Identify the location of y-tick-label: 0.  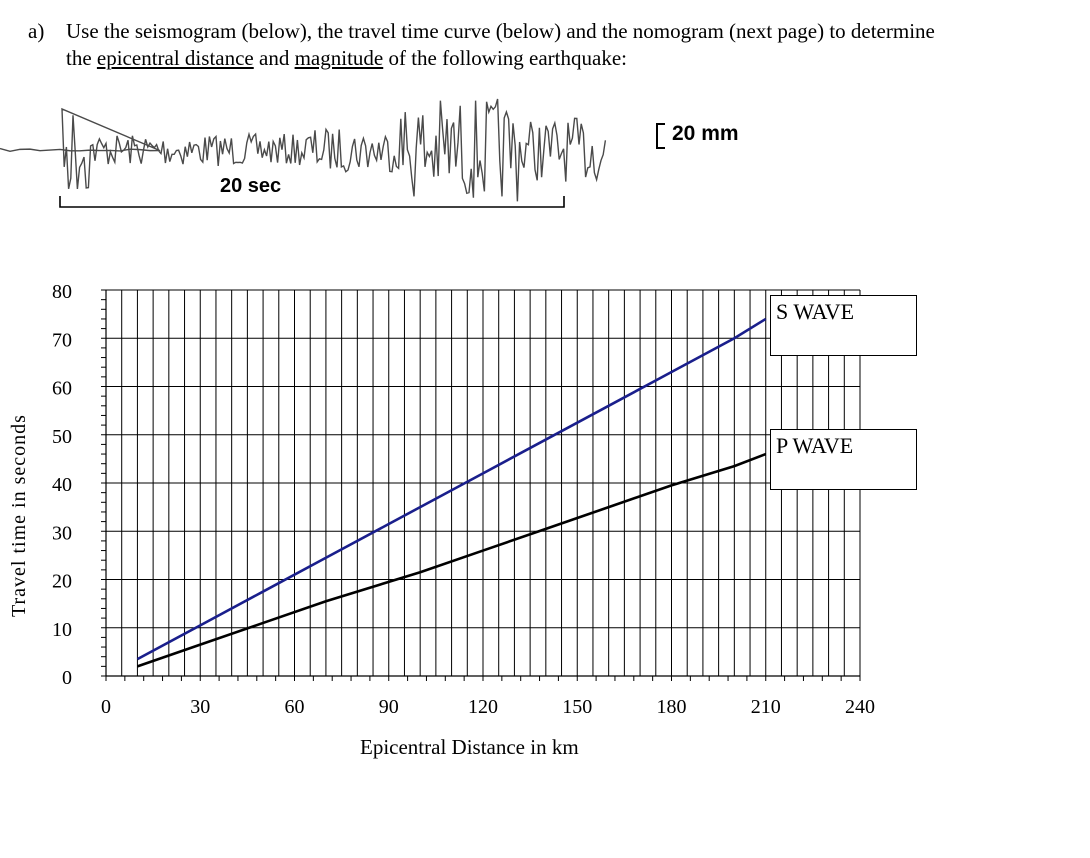
(67, 678).